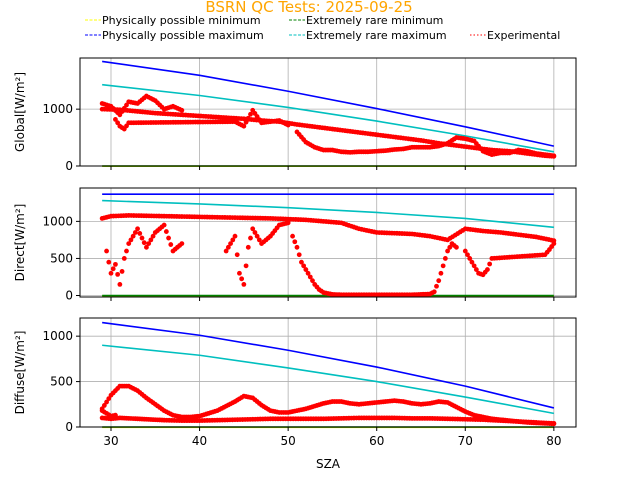  I want to click on legend-label: Physically possible maximum, so click(183, 35).